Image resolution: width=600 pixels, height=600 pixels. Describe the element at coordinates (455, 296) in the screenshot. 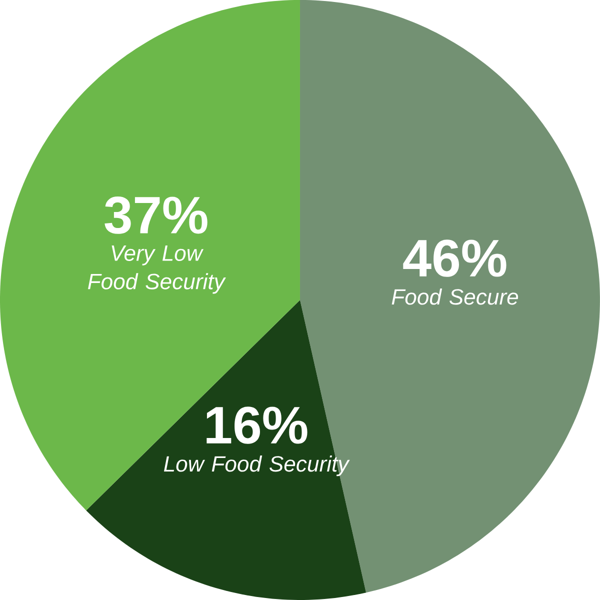

I see `slice-label: Food Secure` at that location.